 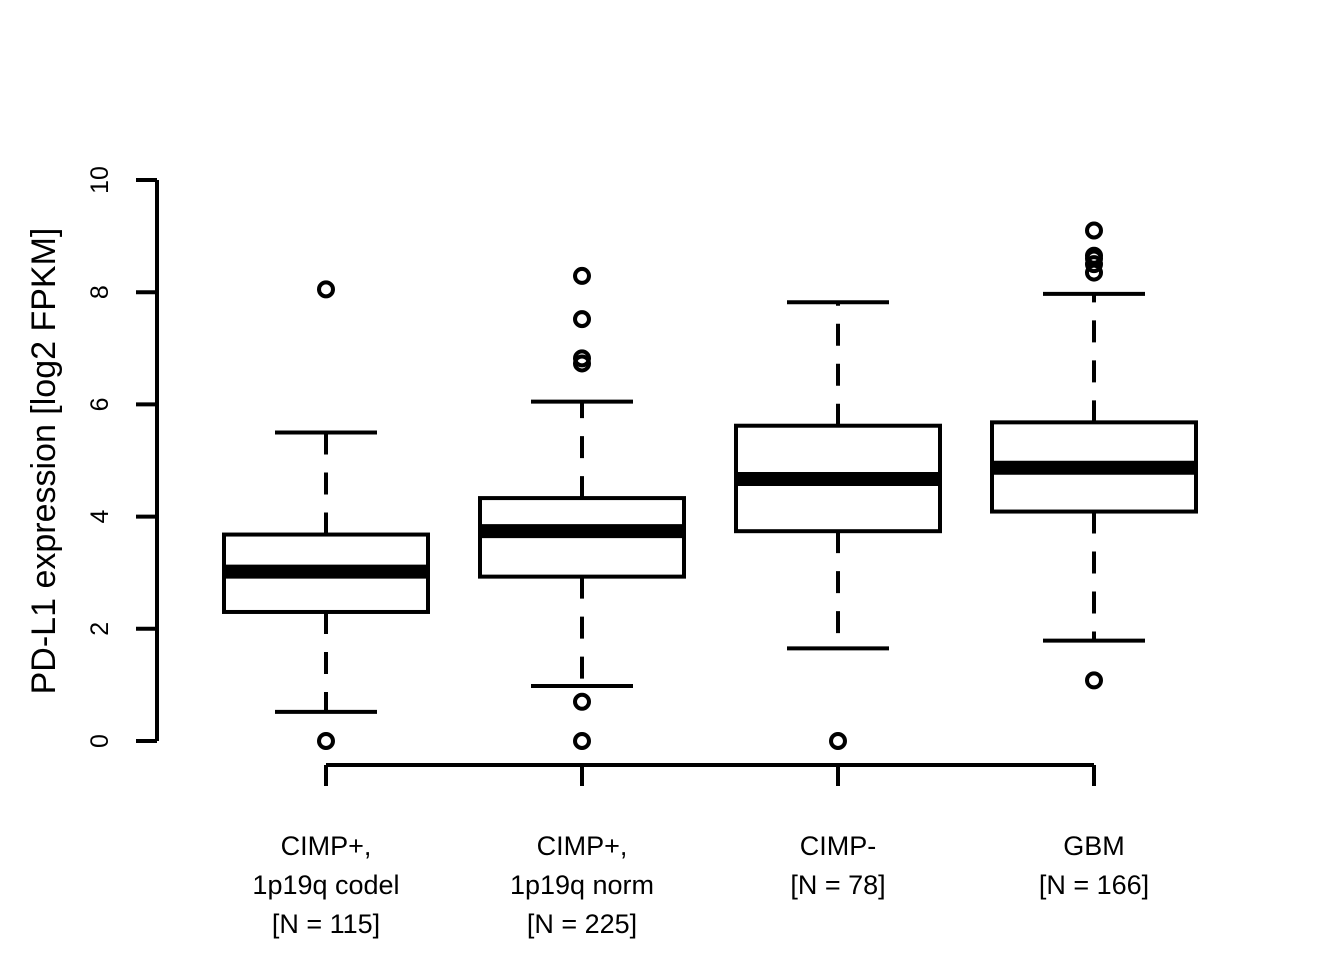 What do you see at coordinates (100, 180) in the screenshot?
I see `y-tick-label: 10` at bounding box center [100, 180].